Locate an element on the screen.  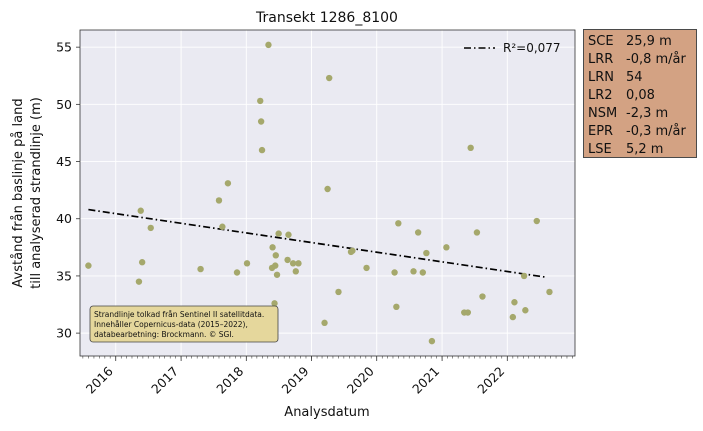
source-annotation-box is located at coordinates (184, 324).